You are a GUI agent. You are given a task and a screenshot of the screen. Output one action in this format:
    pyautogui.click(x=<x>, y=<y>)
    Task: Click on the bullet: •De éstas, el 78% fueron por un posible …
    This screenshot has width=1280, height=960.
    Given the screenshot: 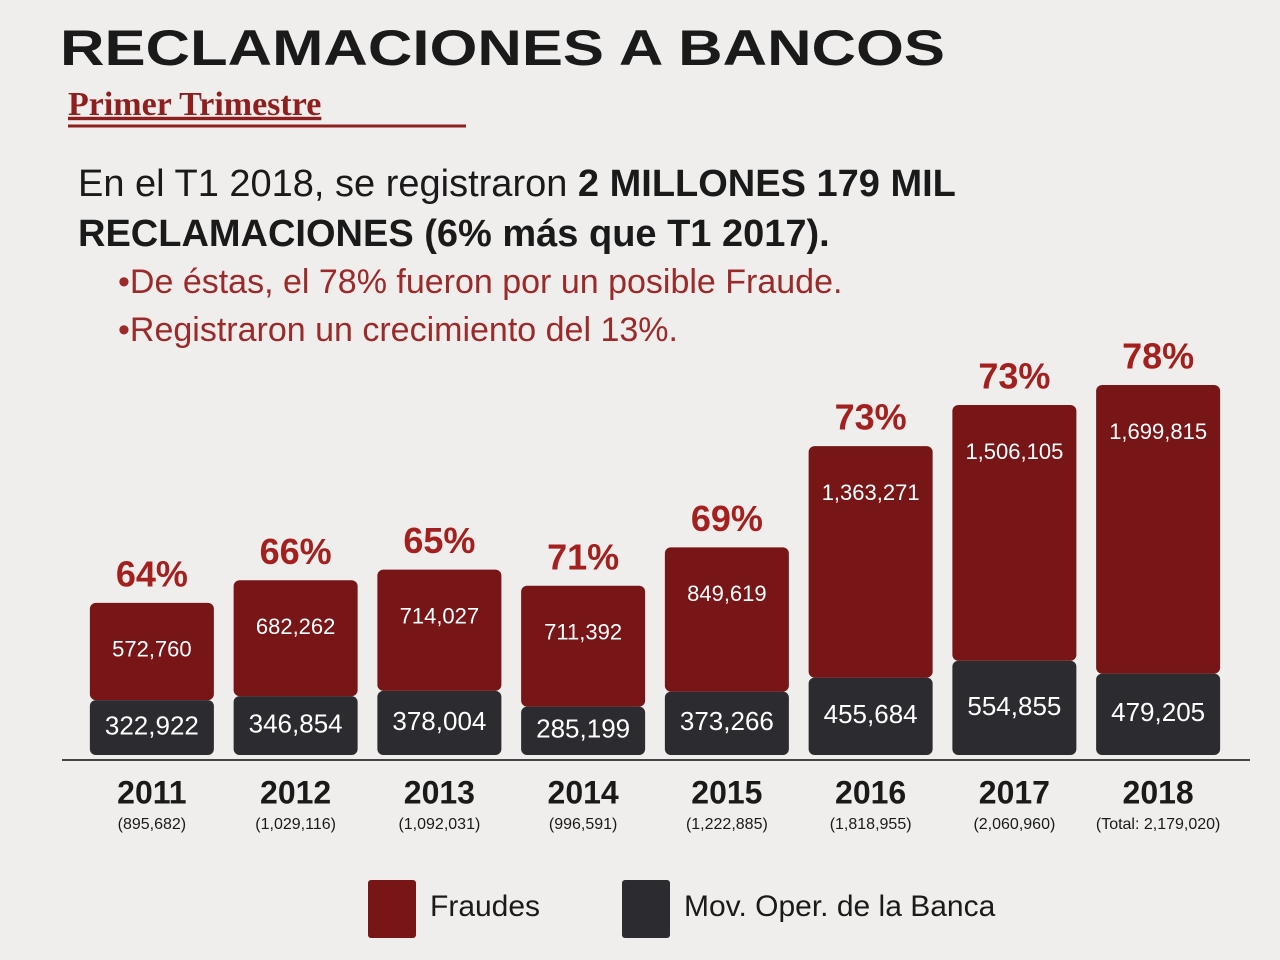 What is the action you would take?
    pyautogui.click(x=480, y=282)
    